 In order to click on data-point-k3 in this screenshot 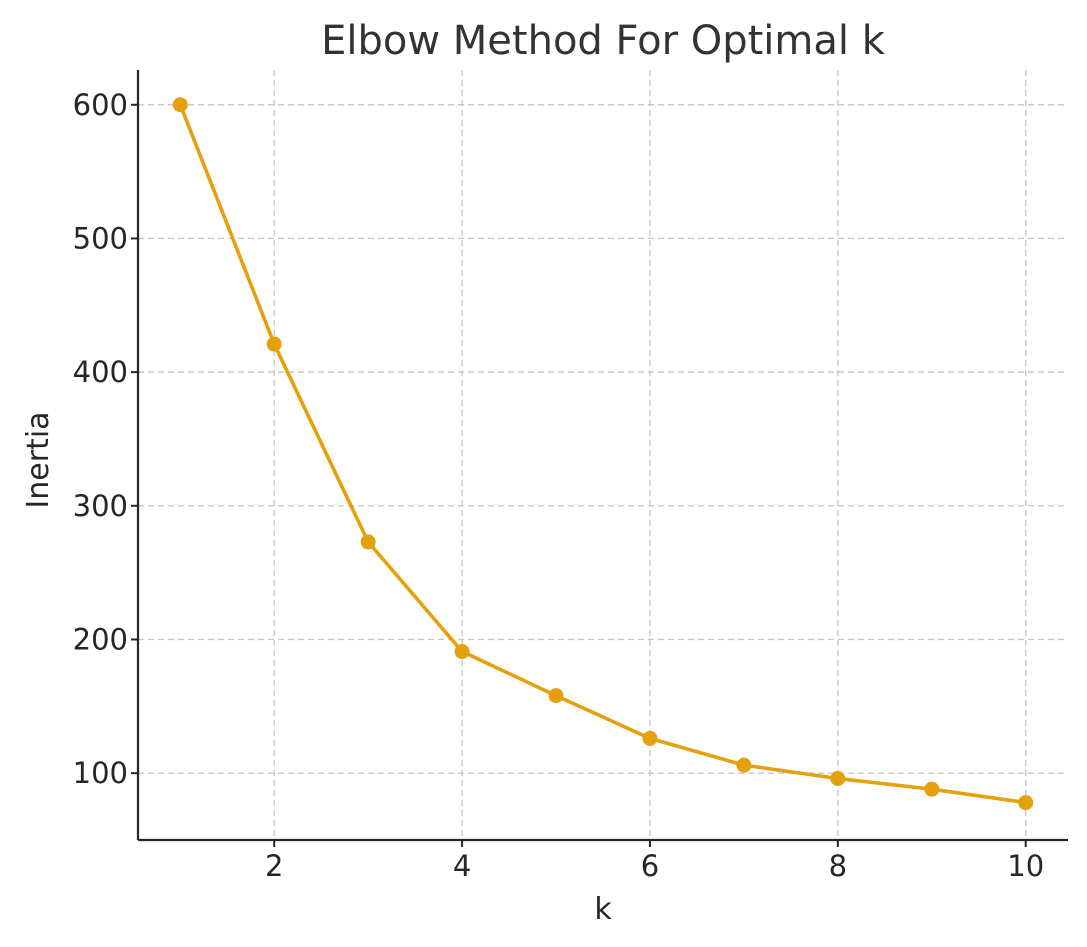, I will do `click(368, 542)`.